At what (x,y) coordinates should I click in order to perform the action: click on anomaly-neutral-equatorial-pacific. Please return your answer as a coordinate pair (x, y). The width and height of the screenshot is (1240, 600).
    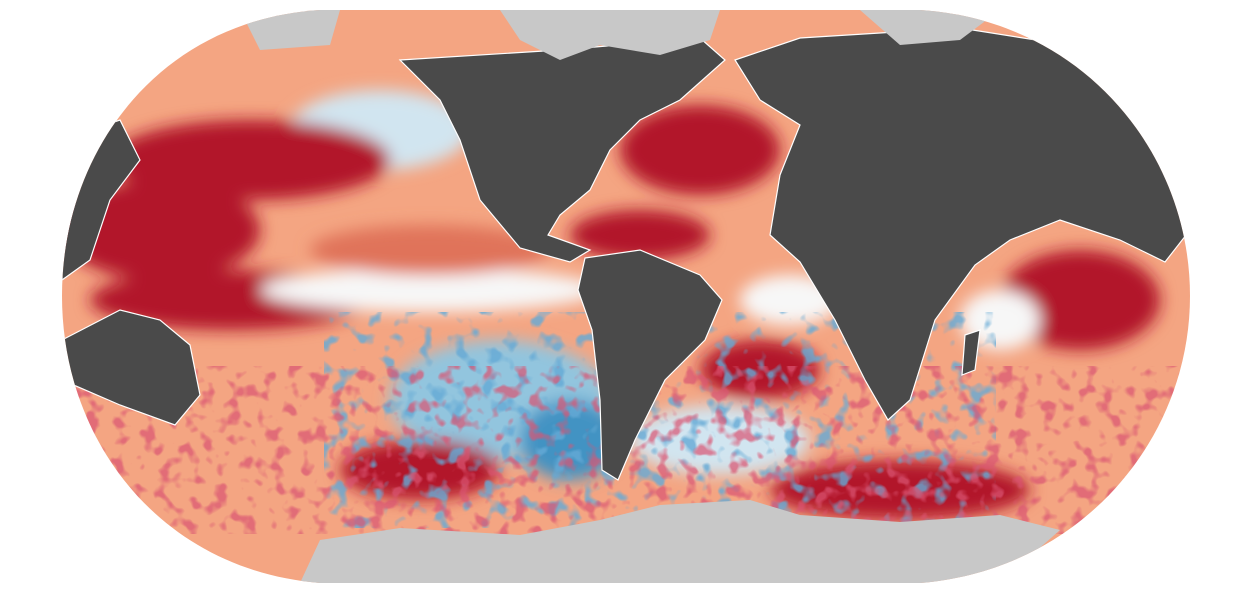
    Looking at the image, I should click on (430, 290).